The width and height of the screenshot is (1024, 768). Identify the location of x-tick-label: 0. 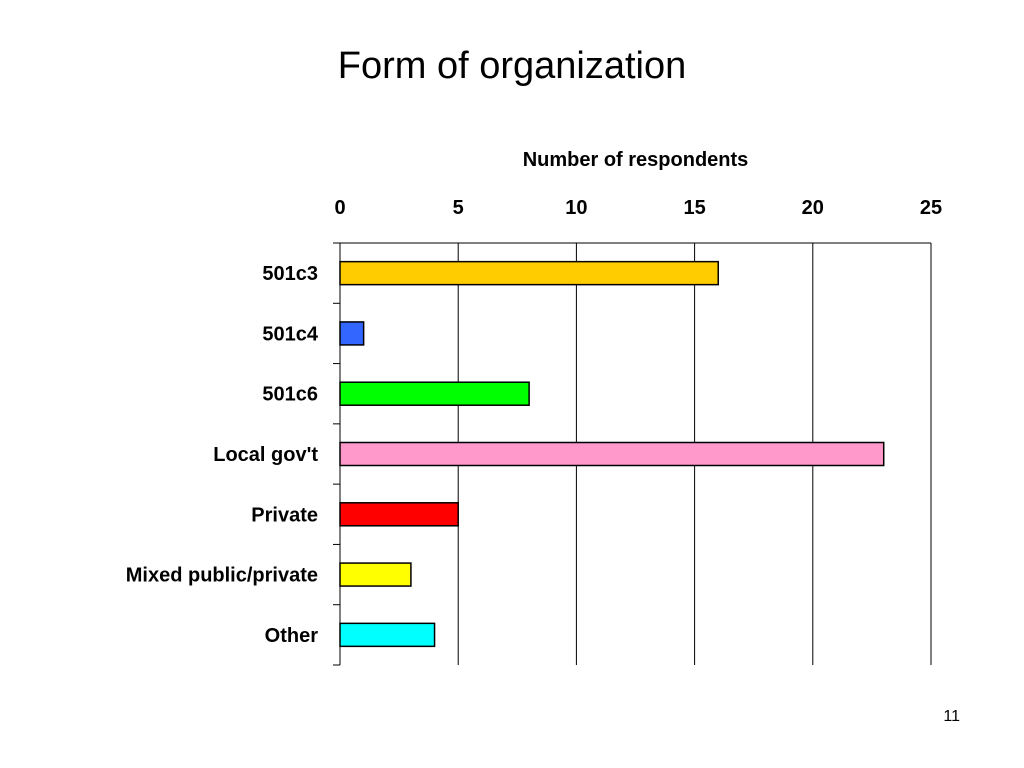
(339, 208).